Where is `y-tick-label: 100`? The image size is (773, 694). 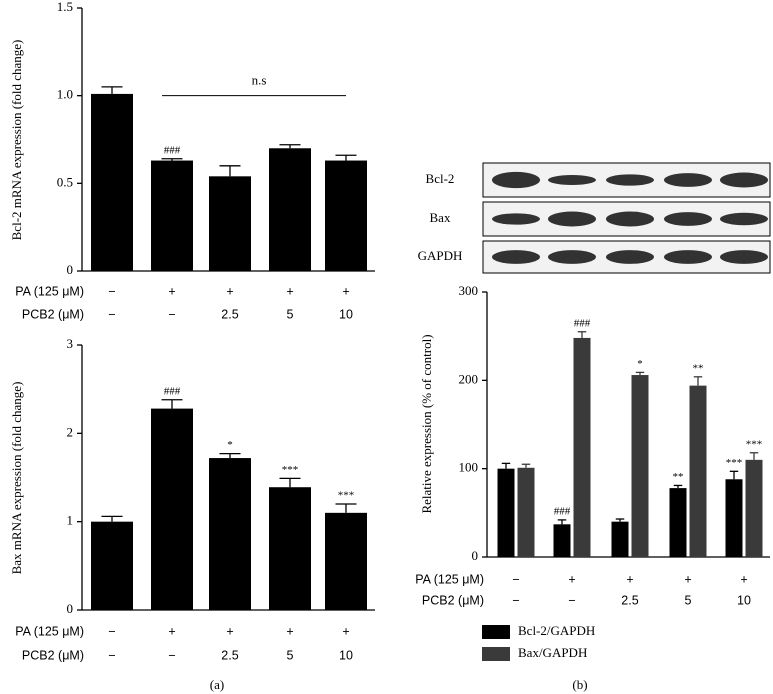
y-tick-label: 100 is located at coordinates (469, 467).